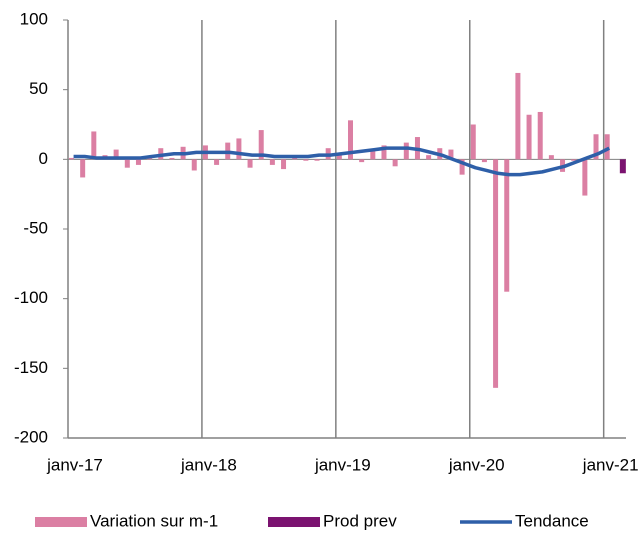 Image resolution: width=644 pixels, height=539 pixels. Describe the element at coordinates (74, 464) in the screenshot. I see `x-tick-label: janv-17` at that location.